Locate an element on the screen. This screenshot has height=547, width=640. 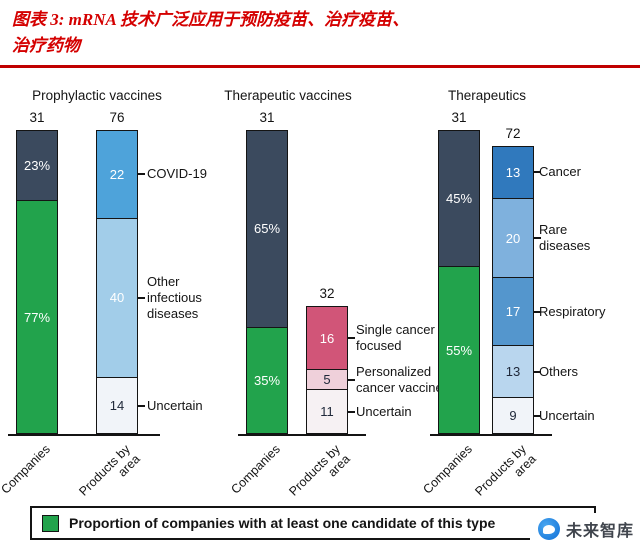
bar-segment: 22 is located at coordinates (117, 174).